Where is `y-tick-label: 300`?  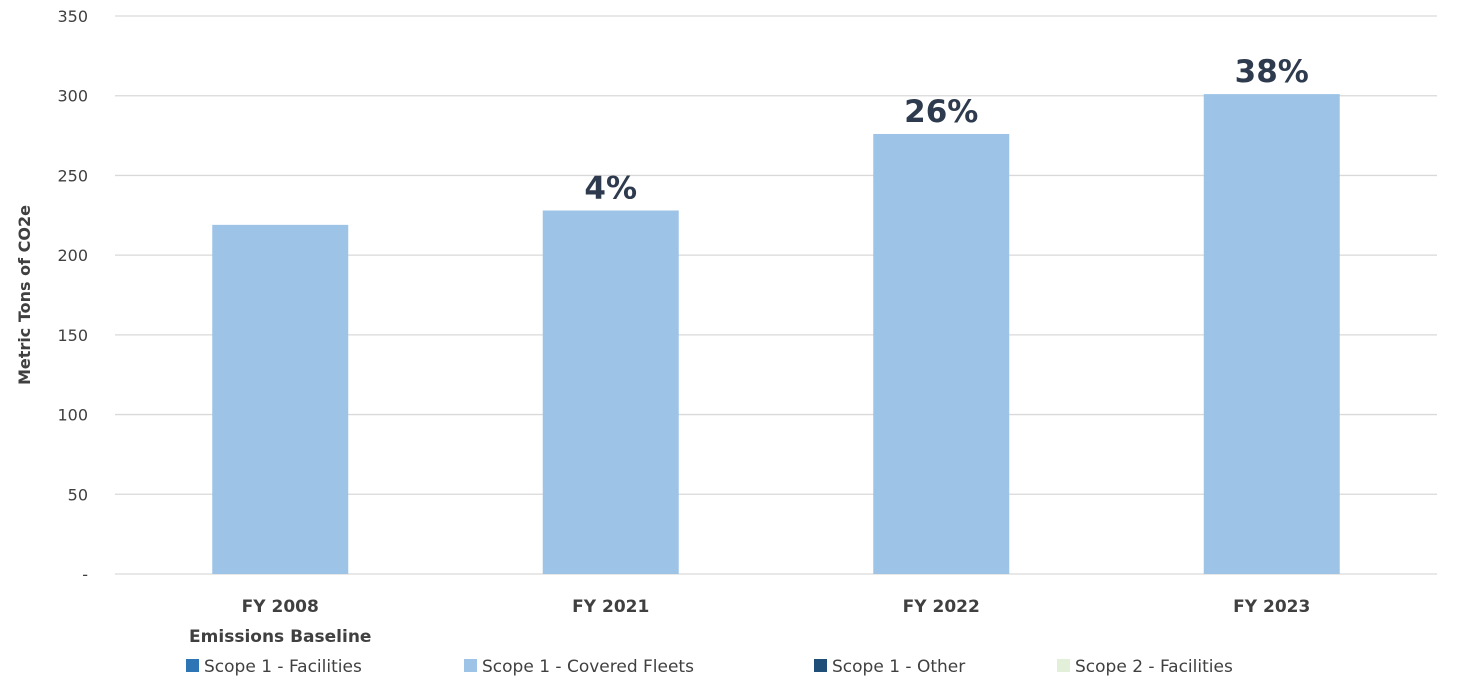 y-tick-label: 300 is located at coordinates (72, 96).